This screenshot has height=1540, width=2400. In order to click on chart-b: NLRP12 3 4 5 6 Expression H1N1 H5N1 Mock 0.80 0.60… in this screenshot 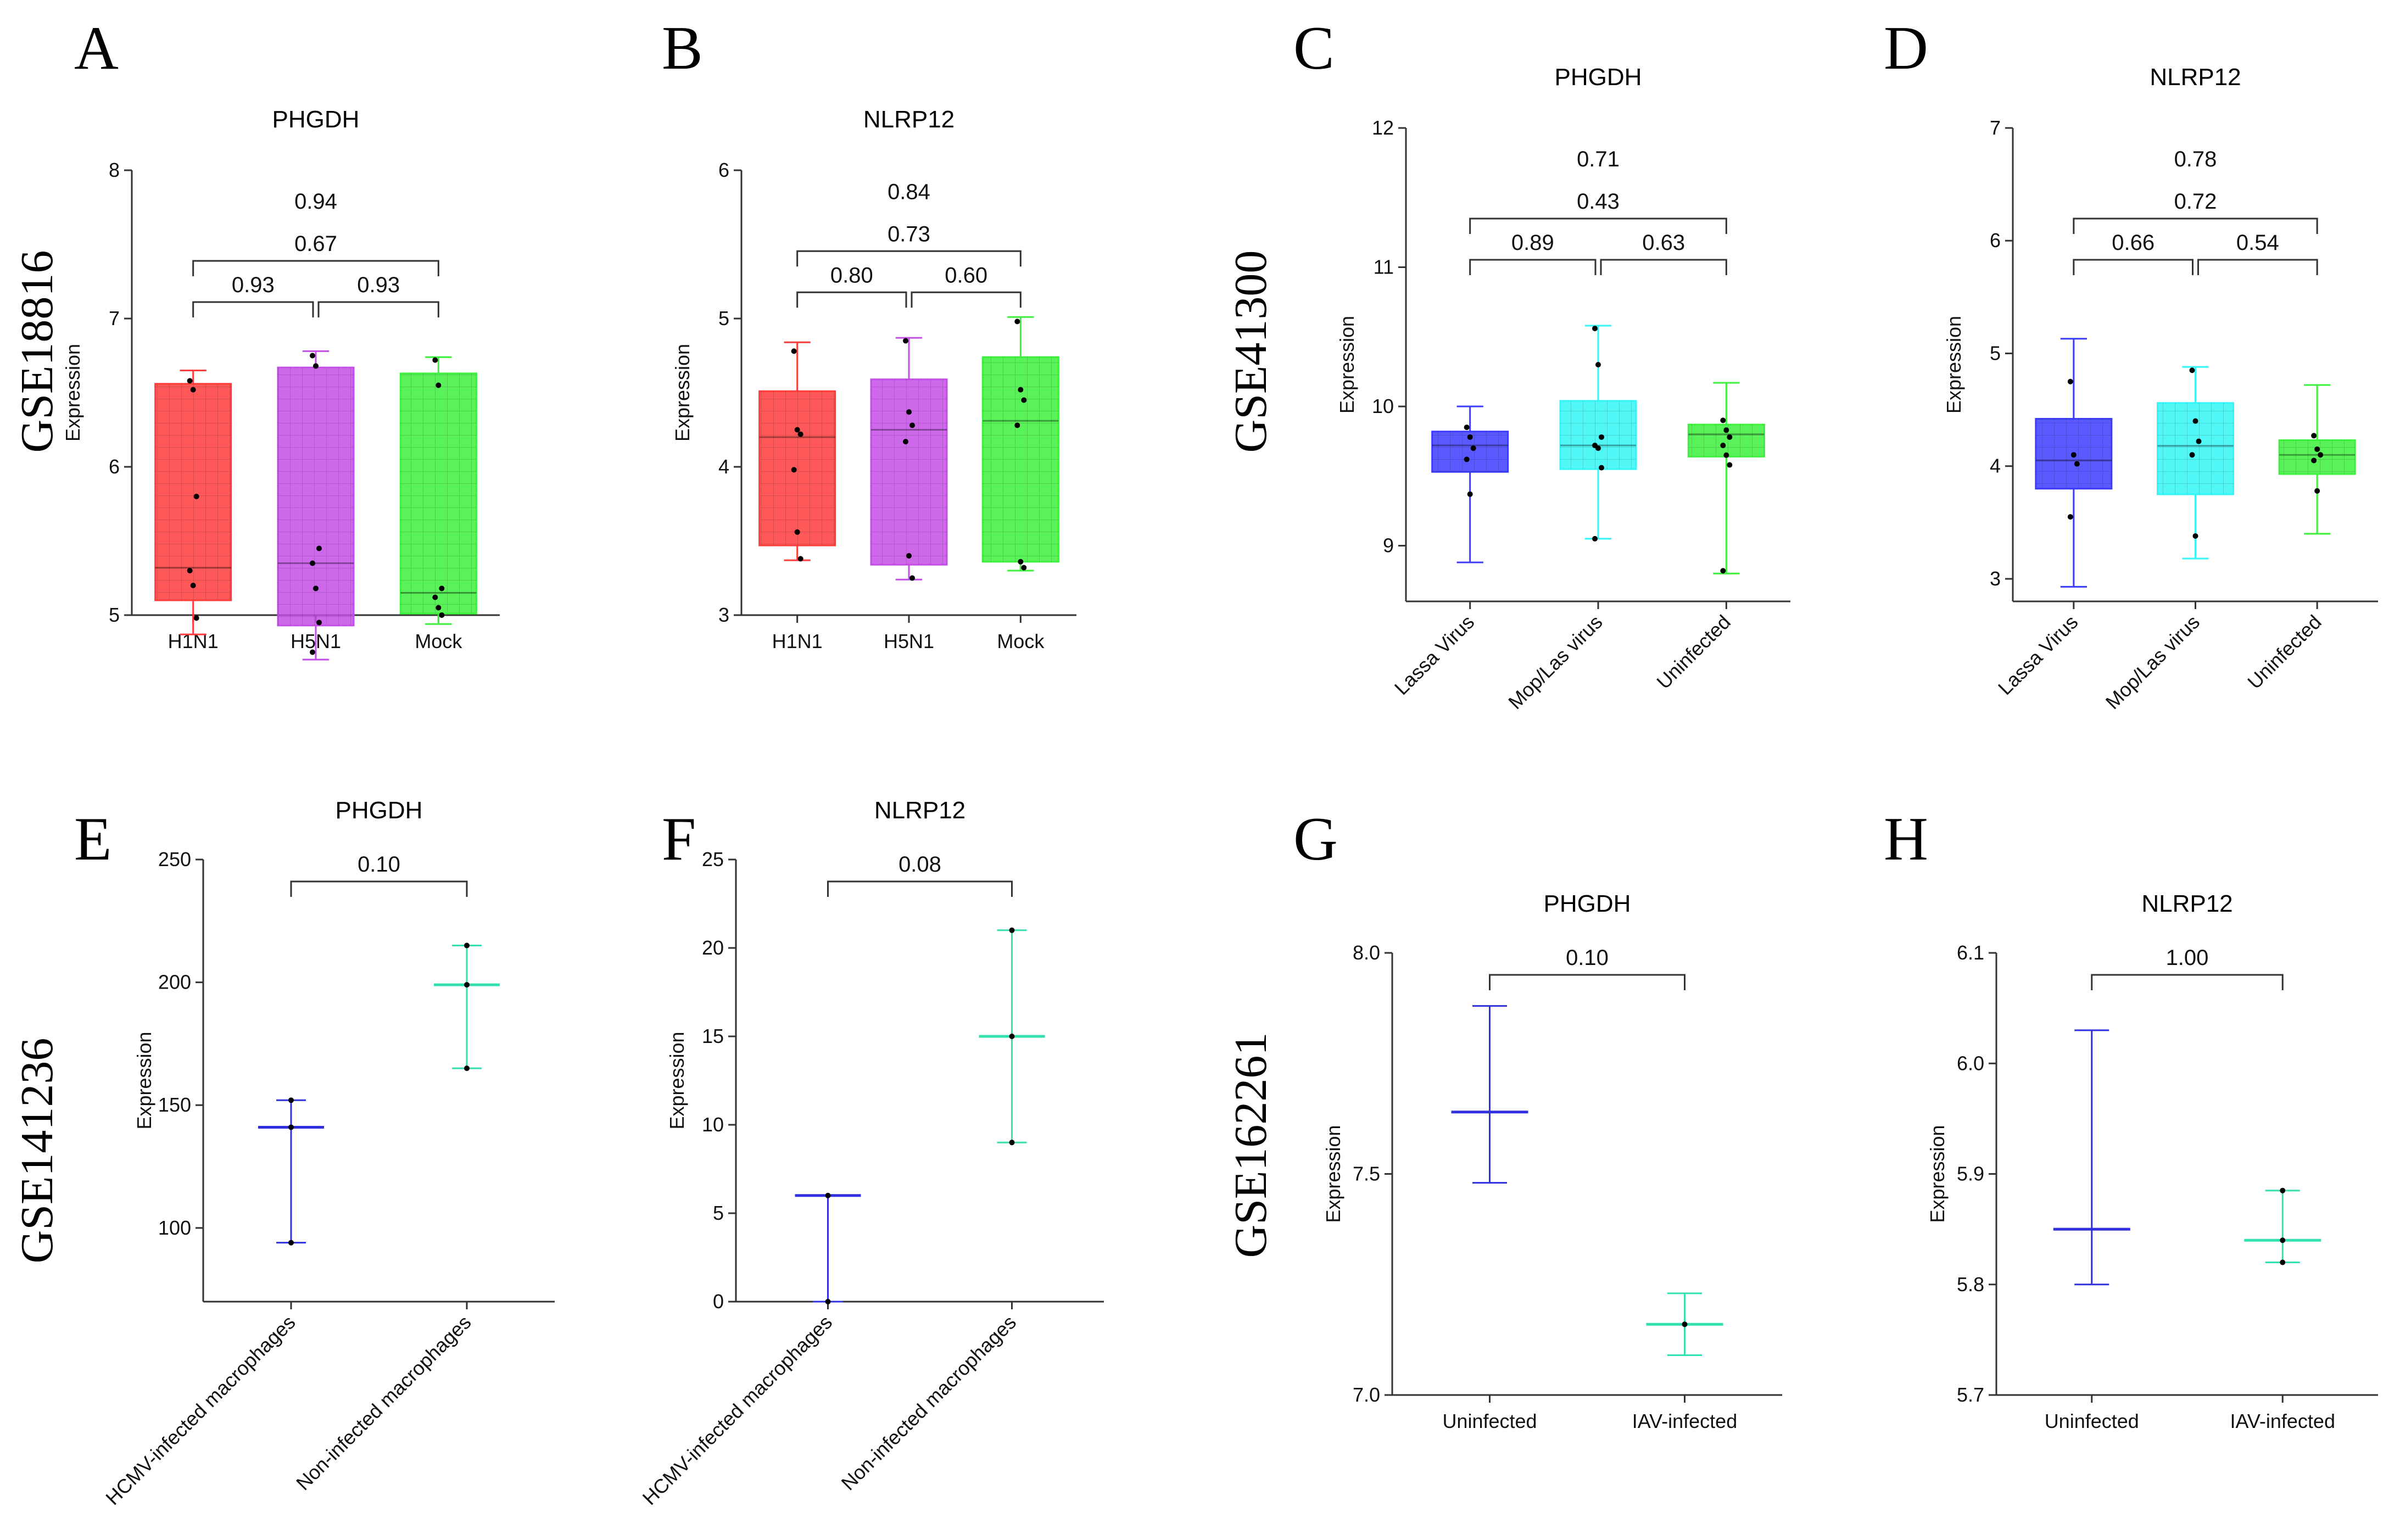, I will do `click(873, 379)`.